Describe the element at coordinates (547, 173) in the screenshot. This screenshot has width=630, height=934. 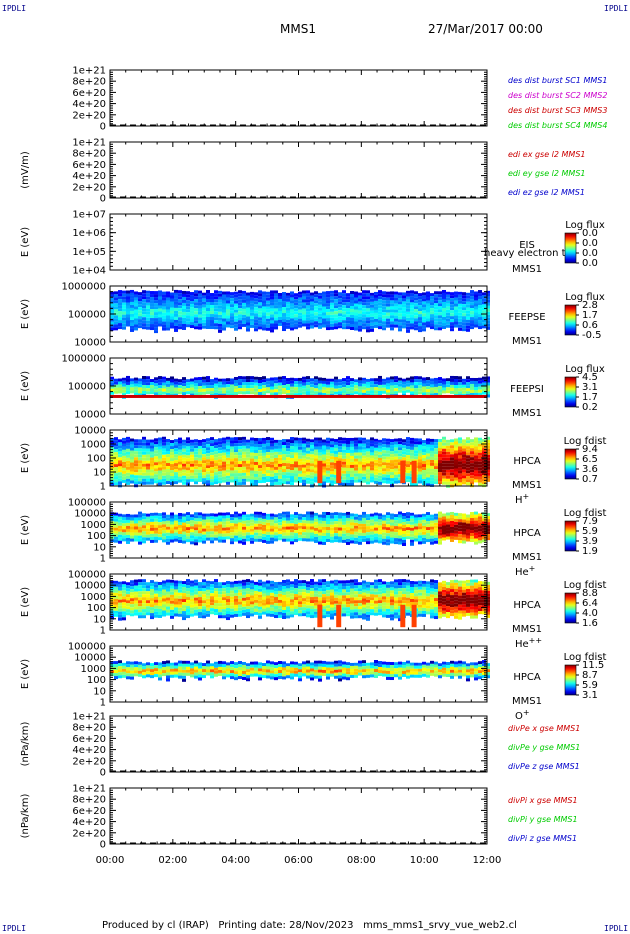
I see `legend-entry: edi ey gse l2 MMS1` at that location.